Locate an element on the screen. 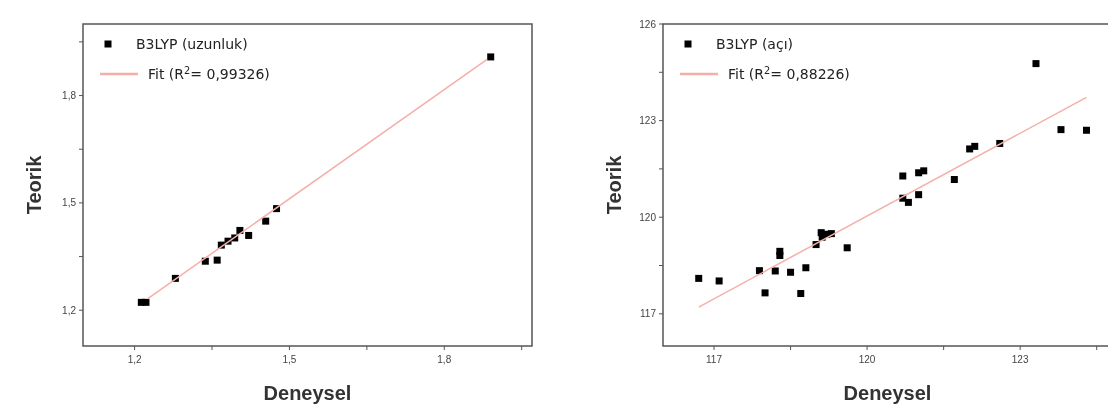 This screenshot has width=1118, height=419. legend-label: B3LYP (uzunluk) is located at coordinates (192, 44).